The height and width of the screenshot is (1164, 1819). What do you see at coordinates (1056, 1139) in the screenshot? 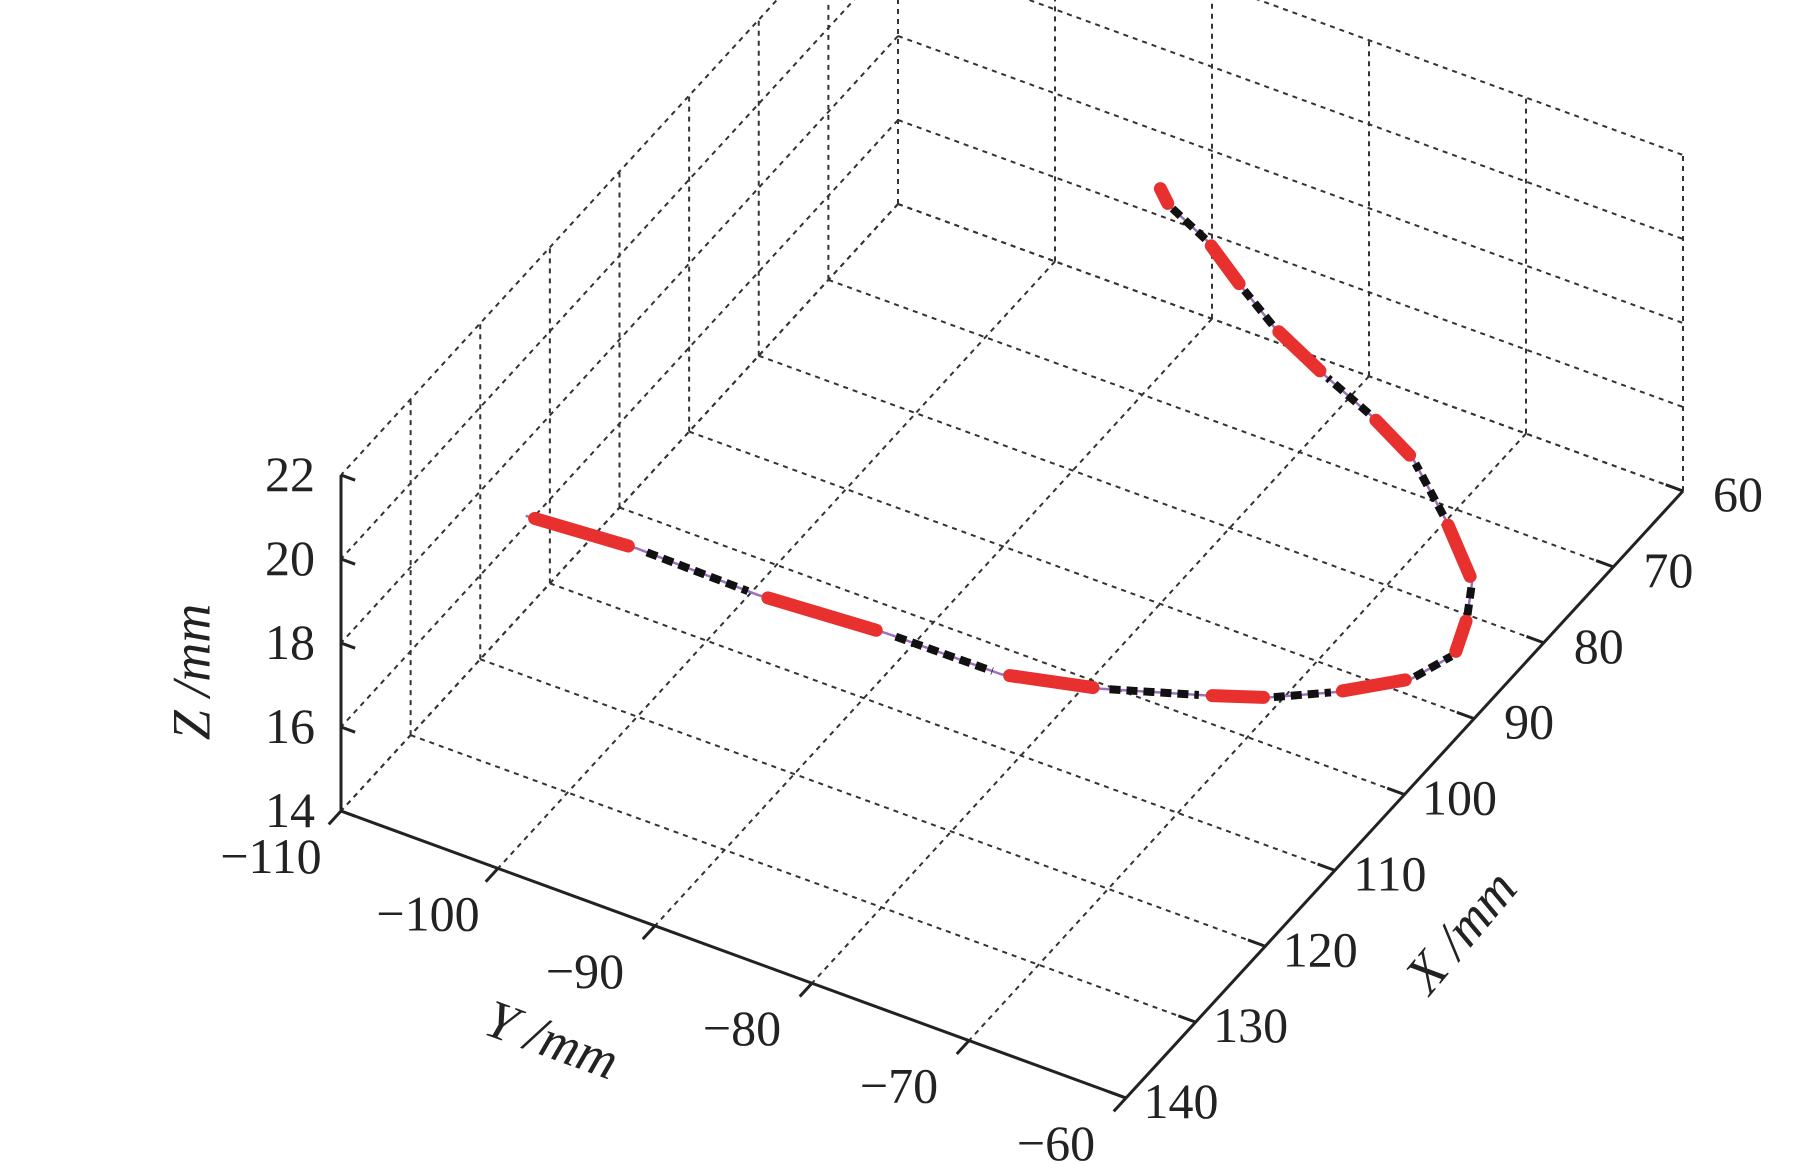
I see `y-tick-label: −60` at bounding box center [1056, 1139].